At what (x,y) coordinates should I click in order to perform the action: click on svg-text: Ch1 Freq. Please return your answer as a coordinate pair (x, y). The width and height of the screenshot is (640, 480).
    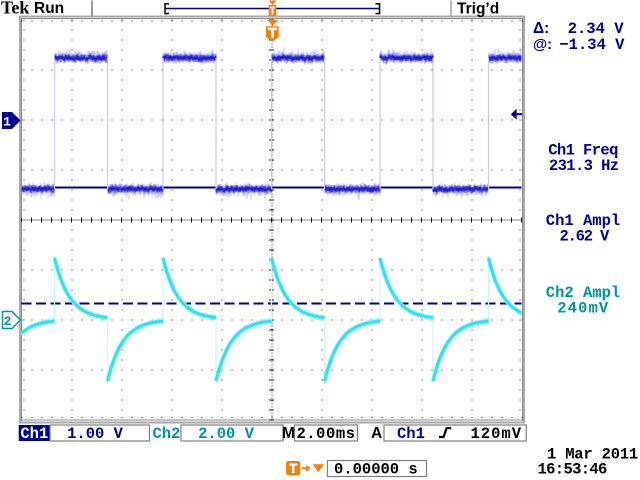
    Looking at the image, I should click on (583, 151).